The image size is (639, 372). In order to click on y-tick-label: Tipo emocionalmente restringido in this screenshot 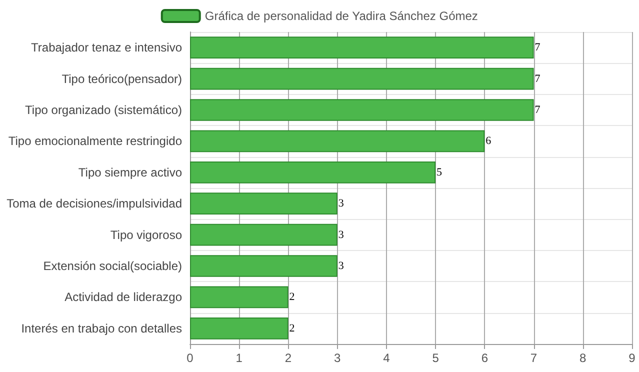, I will do `click(95, 141)`.